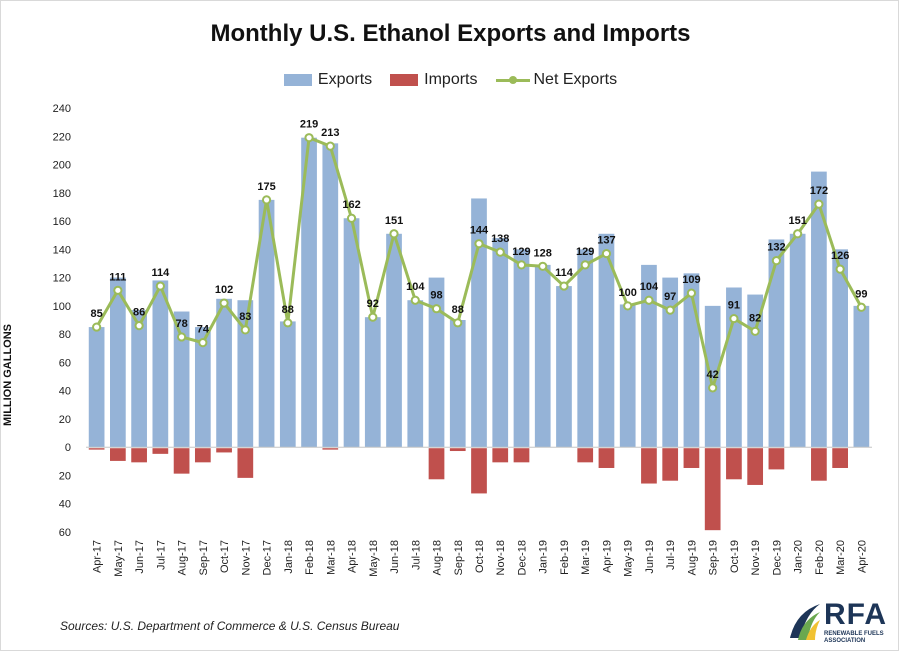 This screenshot has height=653, width=901. Describe the element at coordinates (289, 557) in the screenshot. I see `x-tick-label: Jan-18` at that location.